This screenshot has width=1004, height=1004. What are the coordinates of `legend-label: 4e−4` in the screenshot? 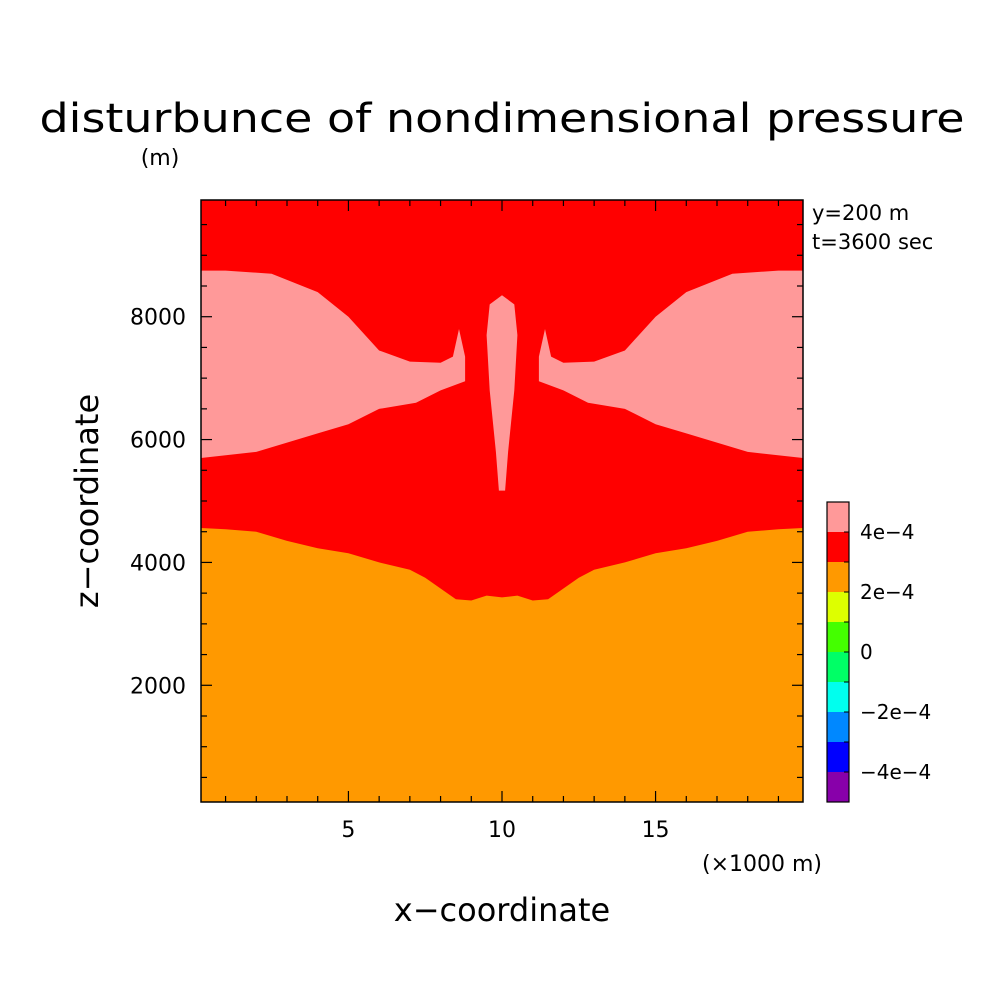 It's located at (887, 532).